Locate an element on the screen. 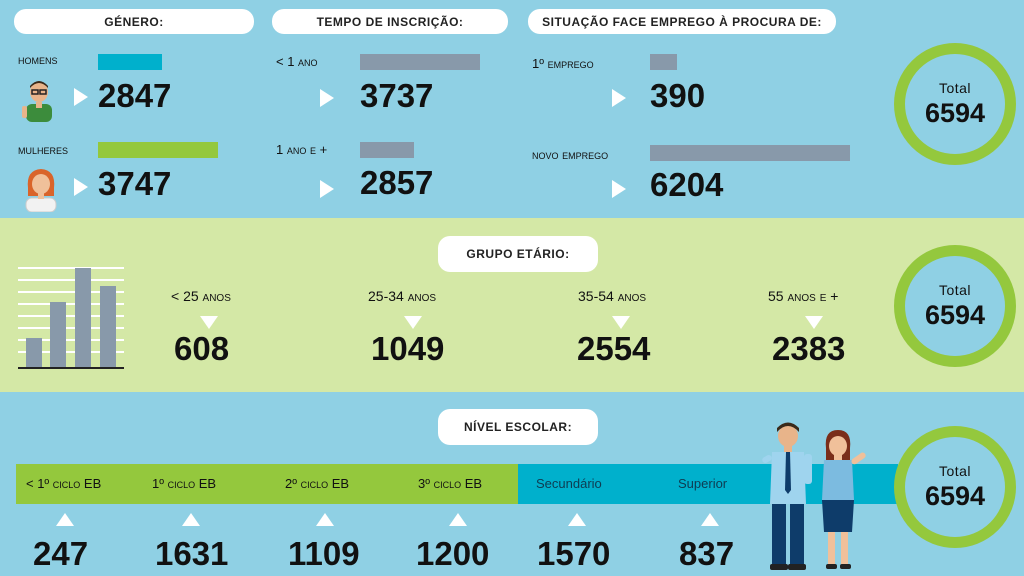 This screenshot has height=576, width=1024. tempo-title: Tempo de inscrição: is located at coordinates (390, 21).